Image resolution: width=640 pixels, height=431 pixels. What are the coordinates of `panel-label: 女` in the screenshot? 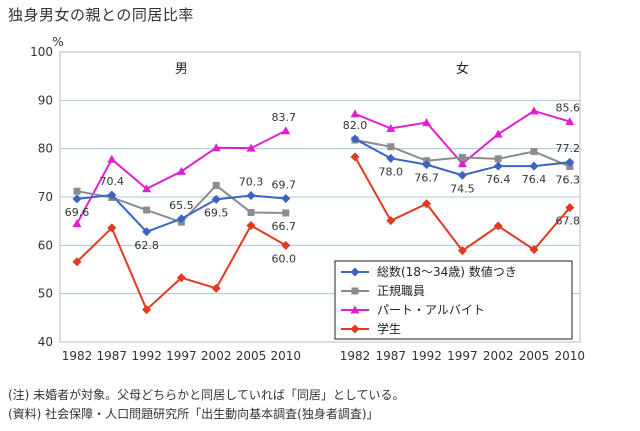 It's located at (462, 69).